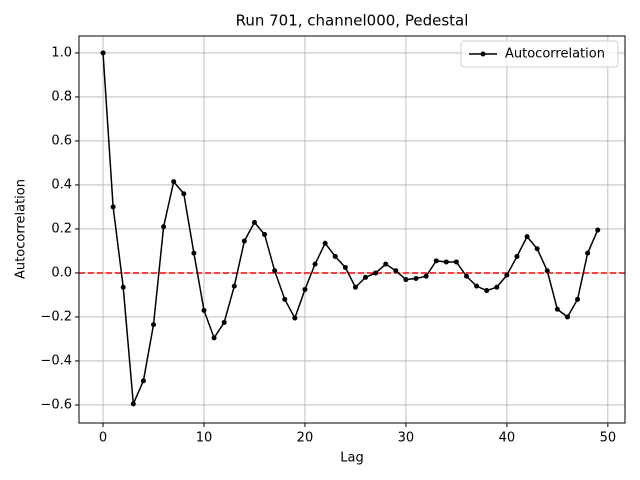 The image size is (640, 480). Describe the element at coordinates (61, 52) in the screenshot. I see `y-tick-label: 1.0` at that location.